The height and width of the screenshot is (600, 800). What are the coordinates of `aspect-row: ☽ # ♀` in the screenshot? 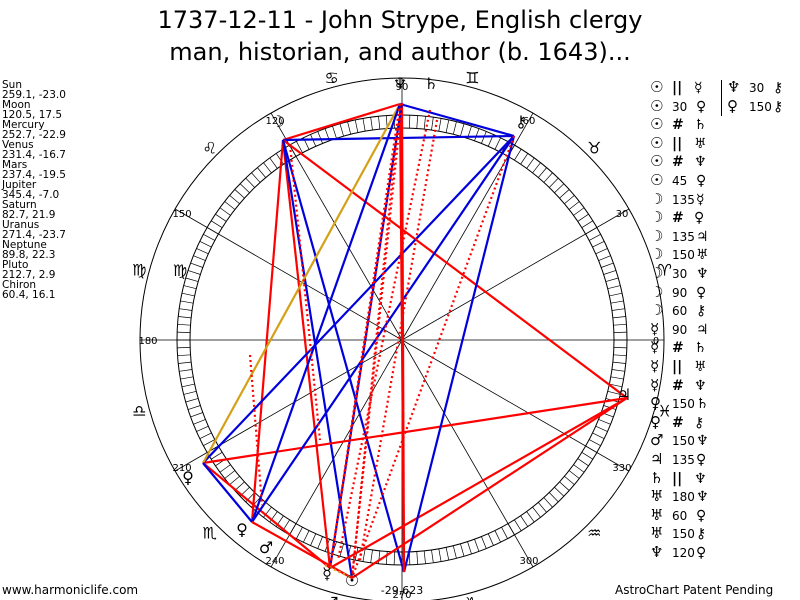 It's located at (677, 217).